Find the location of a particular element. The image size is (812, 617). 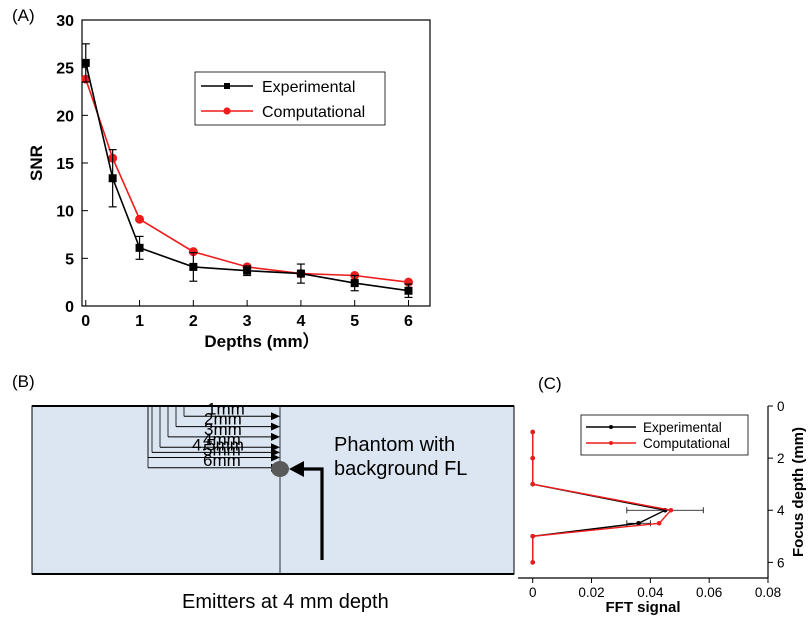

y-tick-label-30: 30 is located at coordinates (65, 21).